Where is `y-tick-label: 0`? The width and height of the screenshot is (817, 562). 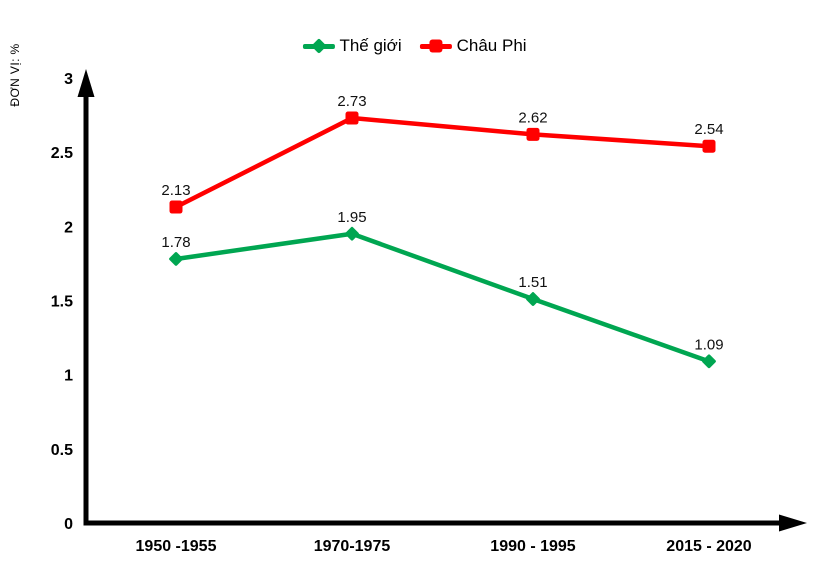
y-tick-label: 0 is located at coordinates (68, 524).